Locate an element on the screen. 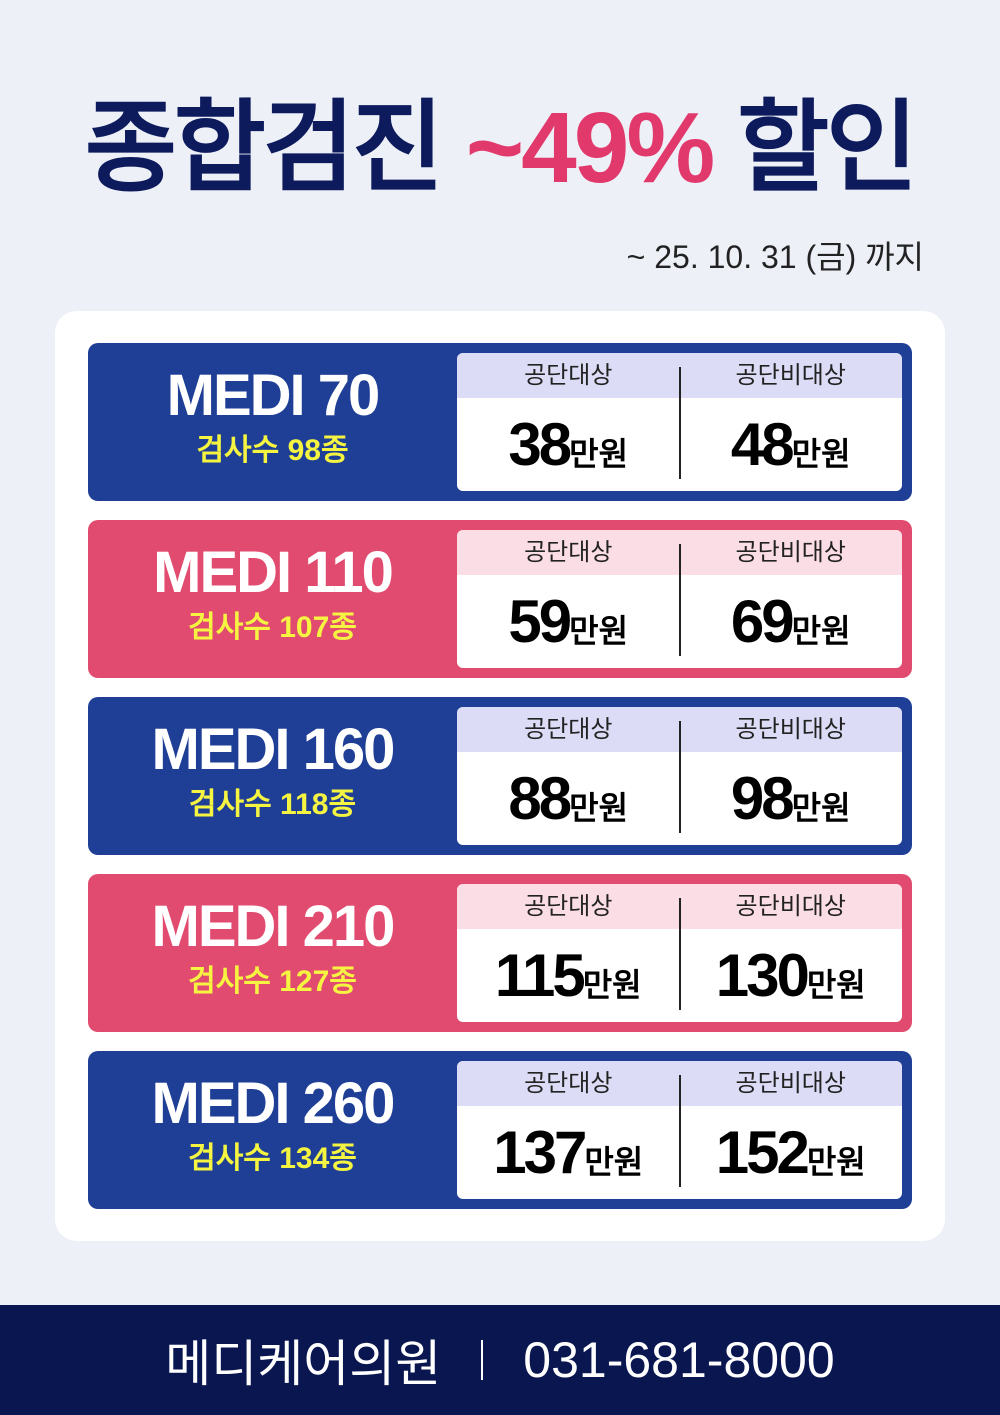  plan-info: MEDI 70 검사수 98종 is located at coordinates (272, 416).